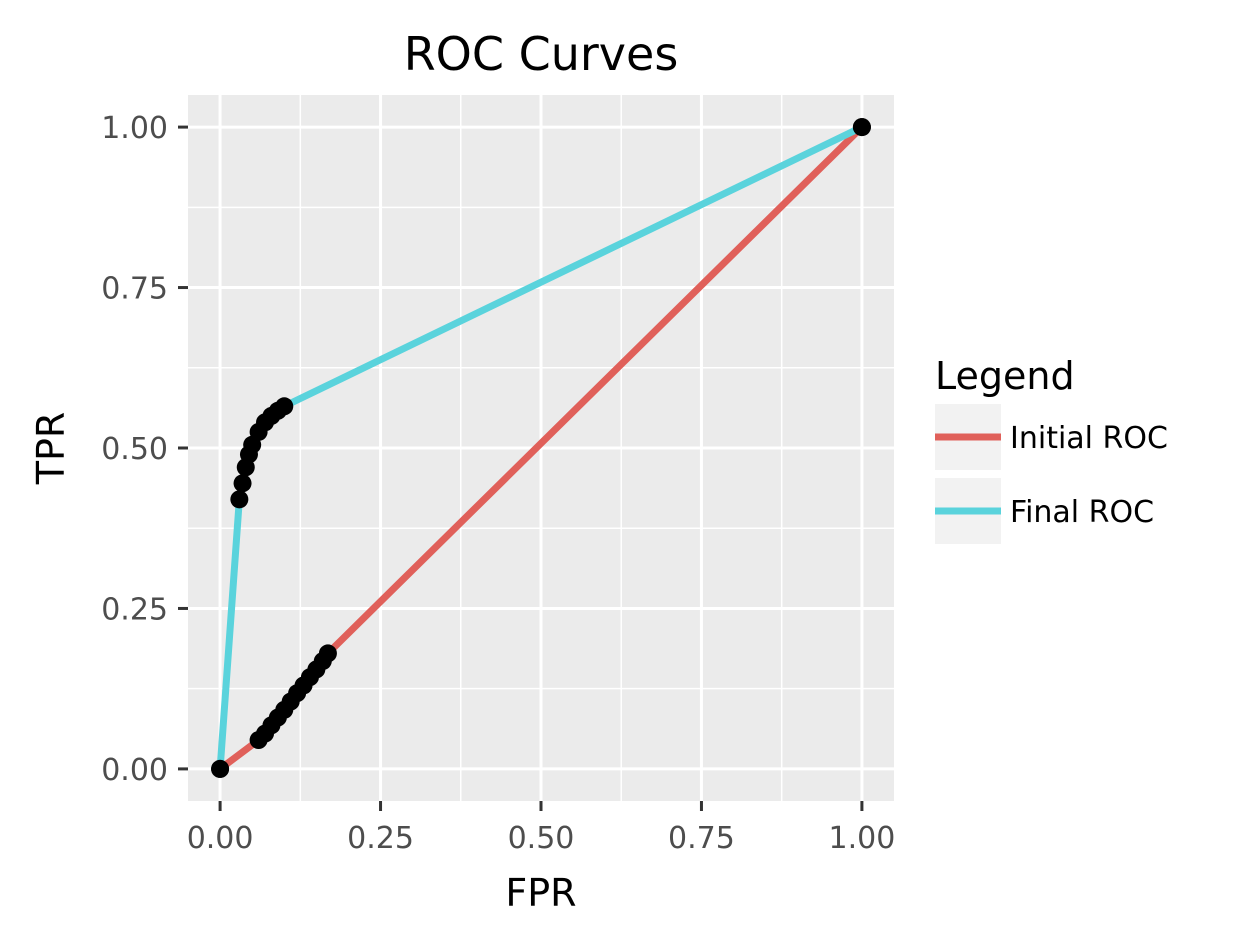 Image resolution: width=1236 pixels, height=946 pixels. What do you see at coordinates (1089, 438) in the screenshot?
I see `legend-label-initial-roc: Initial ROC` at bounding box center [1089, 438].